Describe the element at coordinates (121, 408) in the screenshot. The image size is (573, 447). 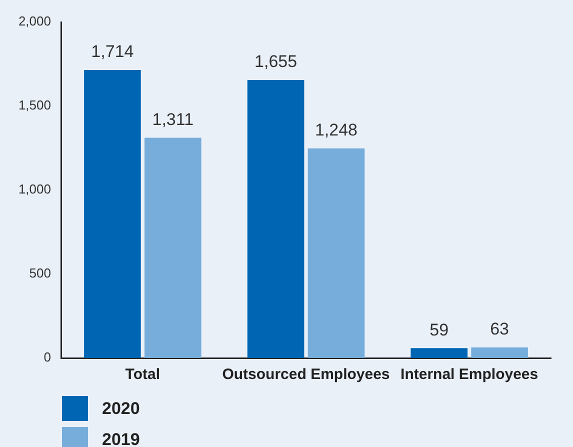
I see `legend-label: 2020` at that location.